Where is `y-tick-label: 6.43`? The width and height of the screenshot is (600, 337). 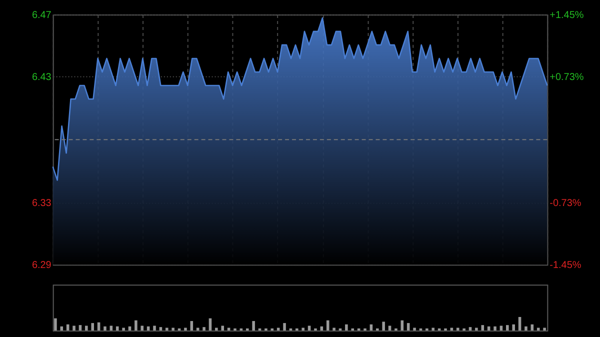
y-tick-label: 6.43 is located at coordinates (42, 78).